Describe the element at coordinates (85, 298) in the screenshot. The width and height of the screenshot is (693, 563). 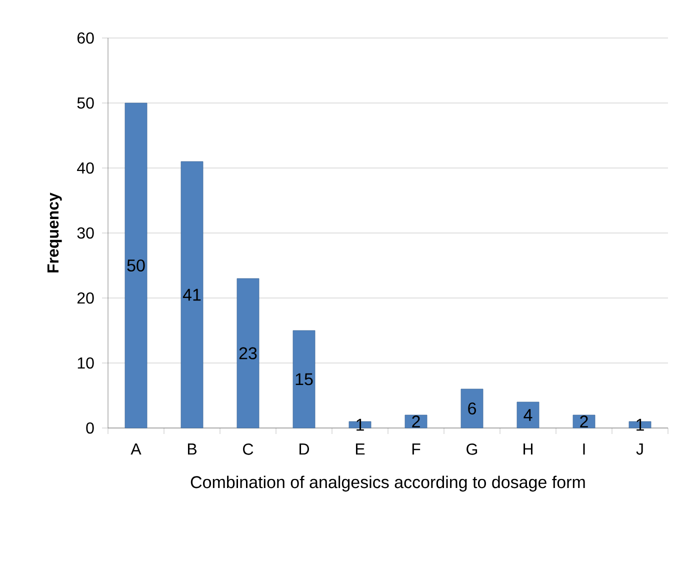
I see `y-tick-label: 20` at that location.